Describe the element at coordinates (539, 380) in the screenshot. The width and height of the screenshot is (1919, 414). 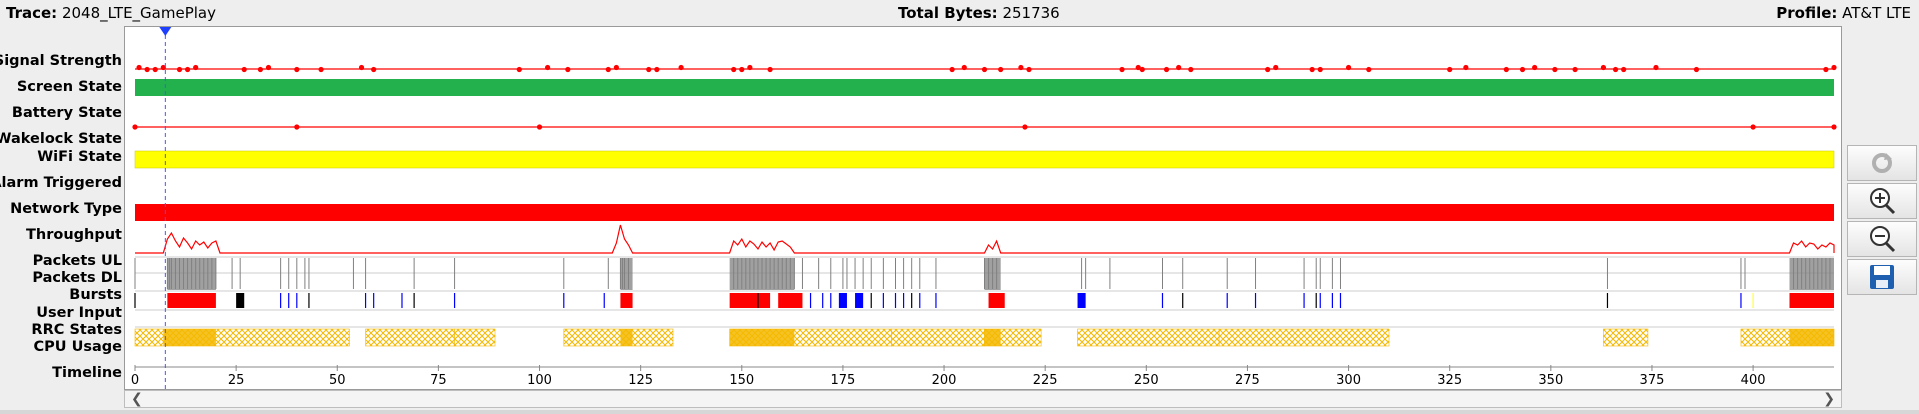
I see `timeline-tick-label: 100` at that location.